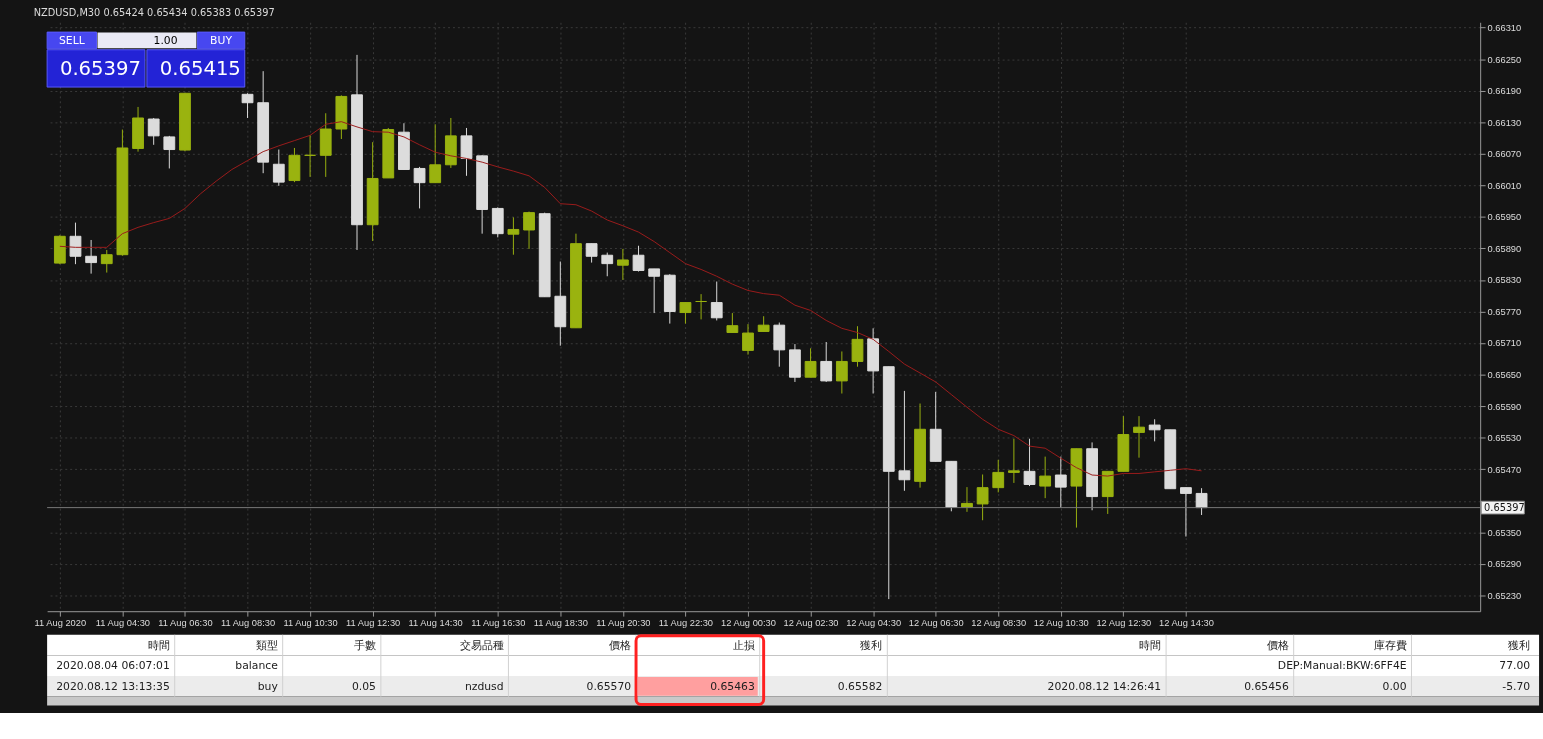 The height and width of the screenshot is (739, 1543). What do you see at coordinates (748, 623) in the screenshot?
I see `x-tick-label: 12 Aug 00:30` at bounding box center [748, 623].